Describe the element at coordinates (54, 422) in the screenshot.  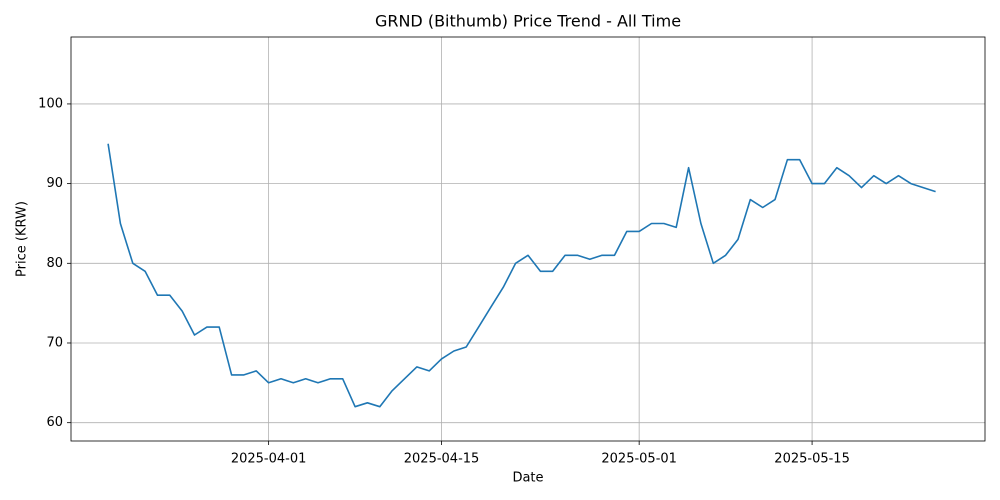
I see `y-tick-label: 60` at that location.